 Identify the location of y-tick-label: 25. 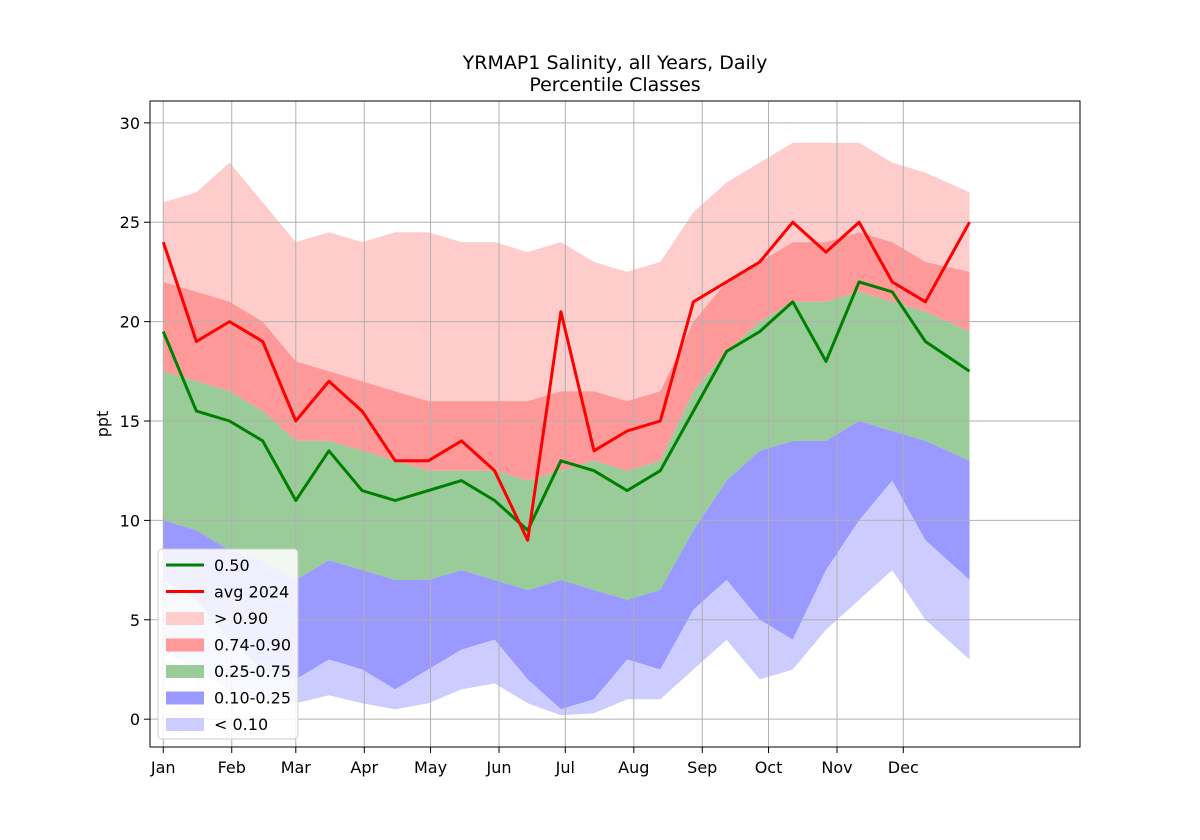
(130, 222).